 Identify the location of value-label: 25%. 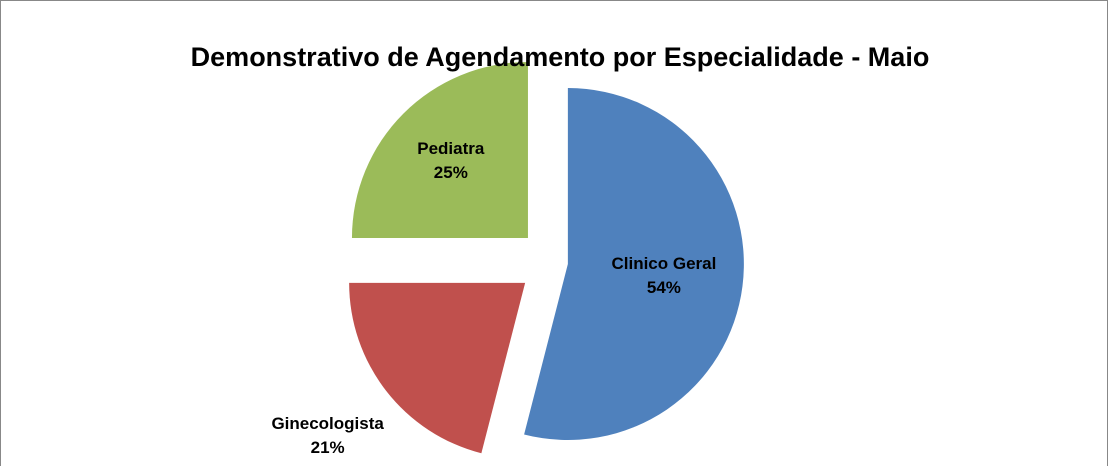
(451, 172).